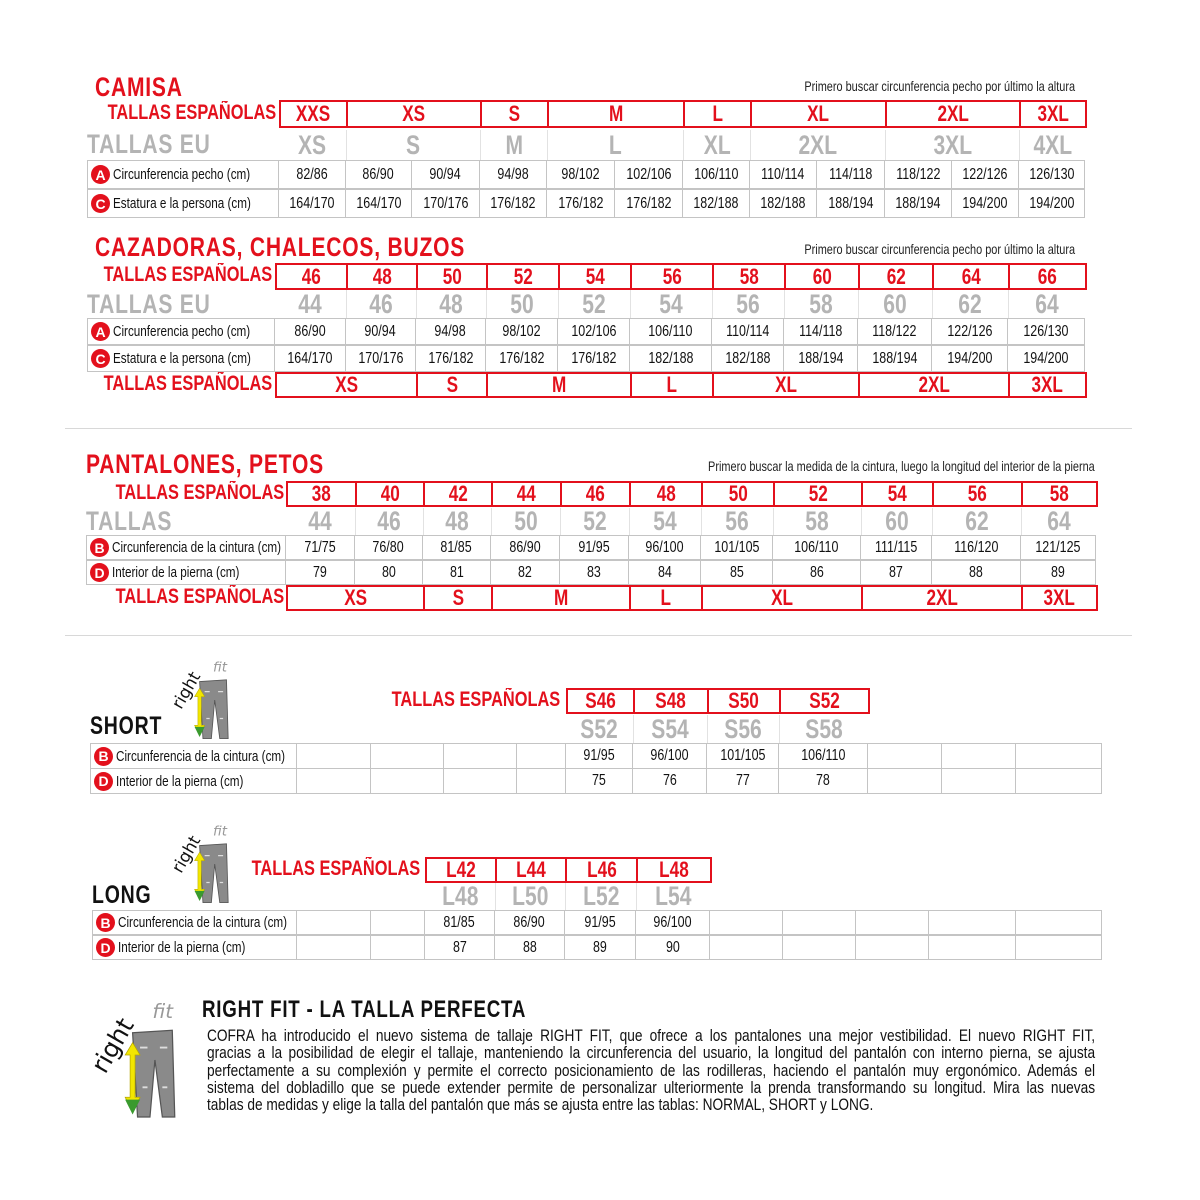 Image resolution: width=1200 pixels, height=1200 pixels. I want to click on spanish-size-text: 38, so click(321, 493).